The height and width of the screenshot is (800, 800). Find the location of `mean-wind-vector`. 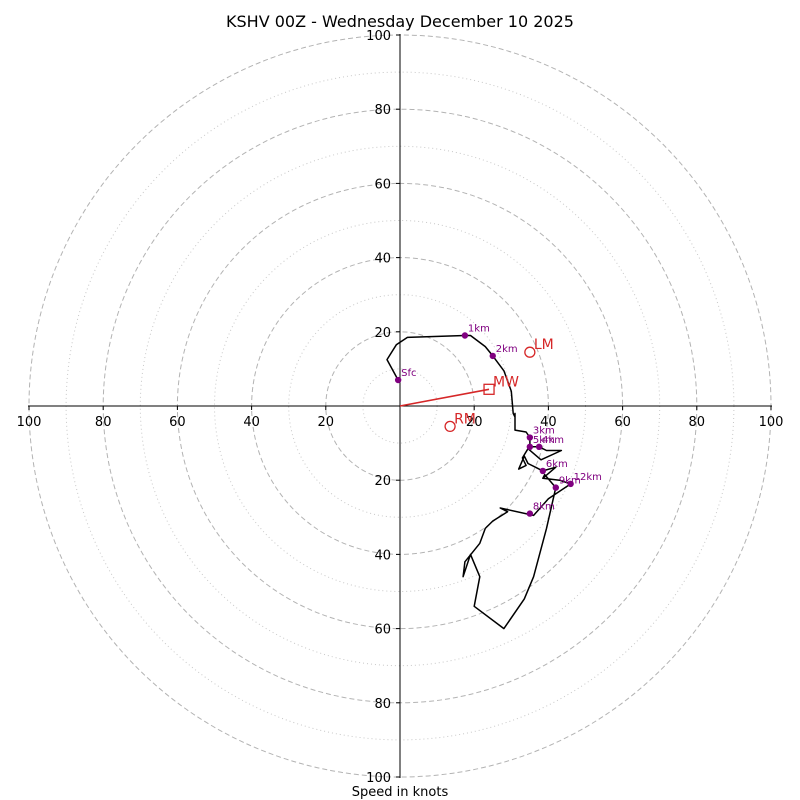

mean-wind-vector is located at coordinates (444, 397).